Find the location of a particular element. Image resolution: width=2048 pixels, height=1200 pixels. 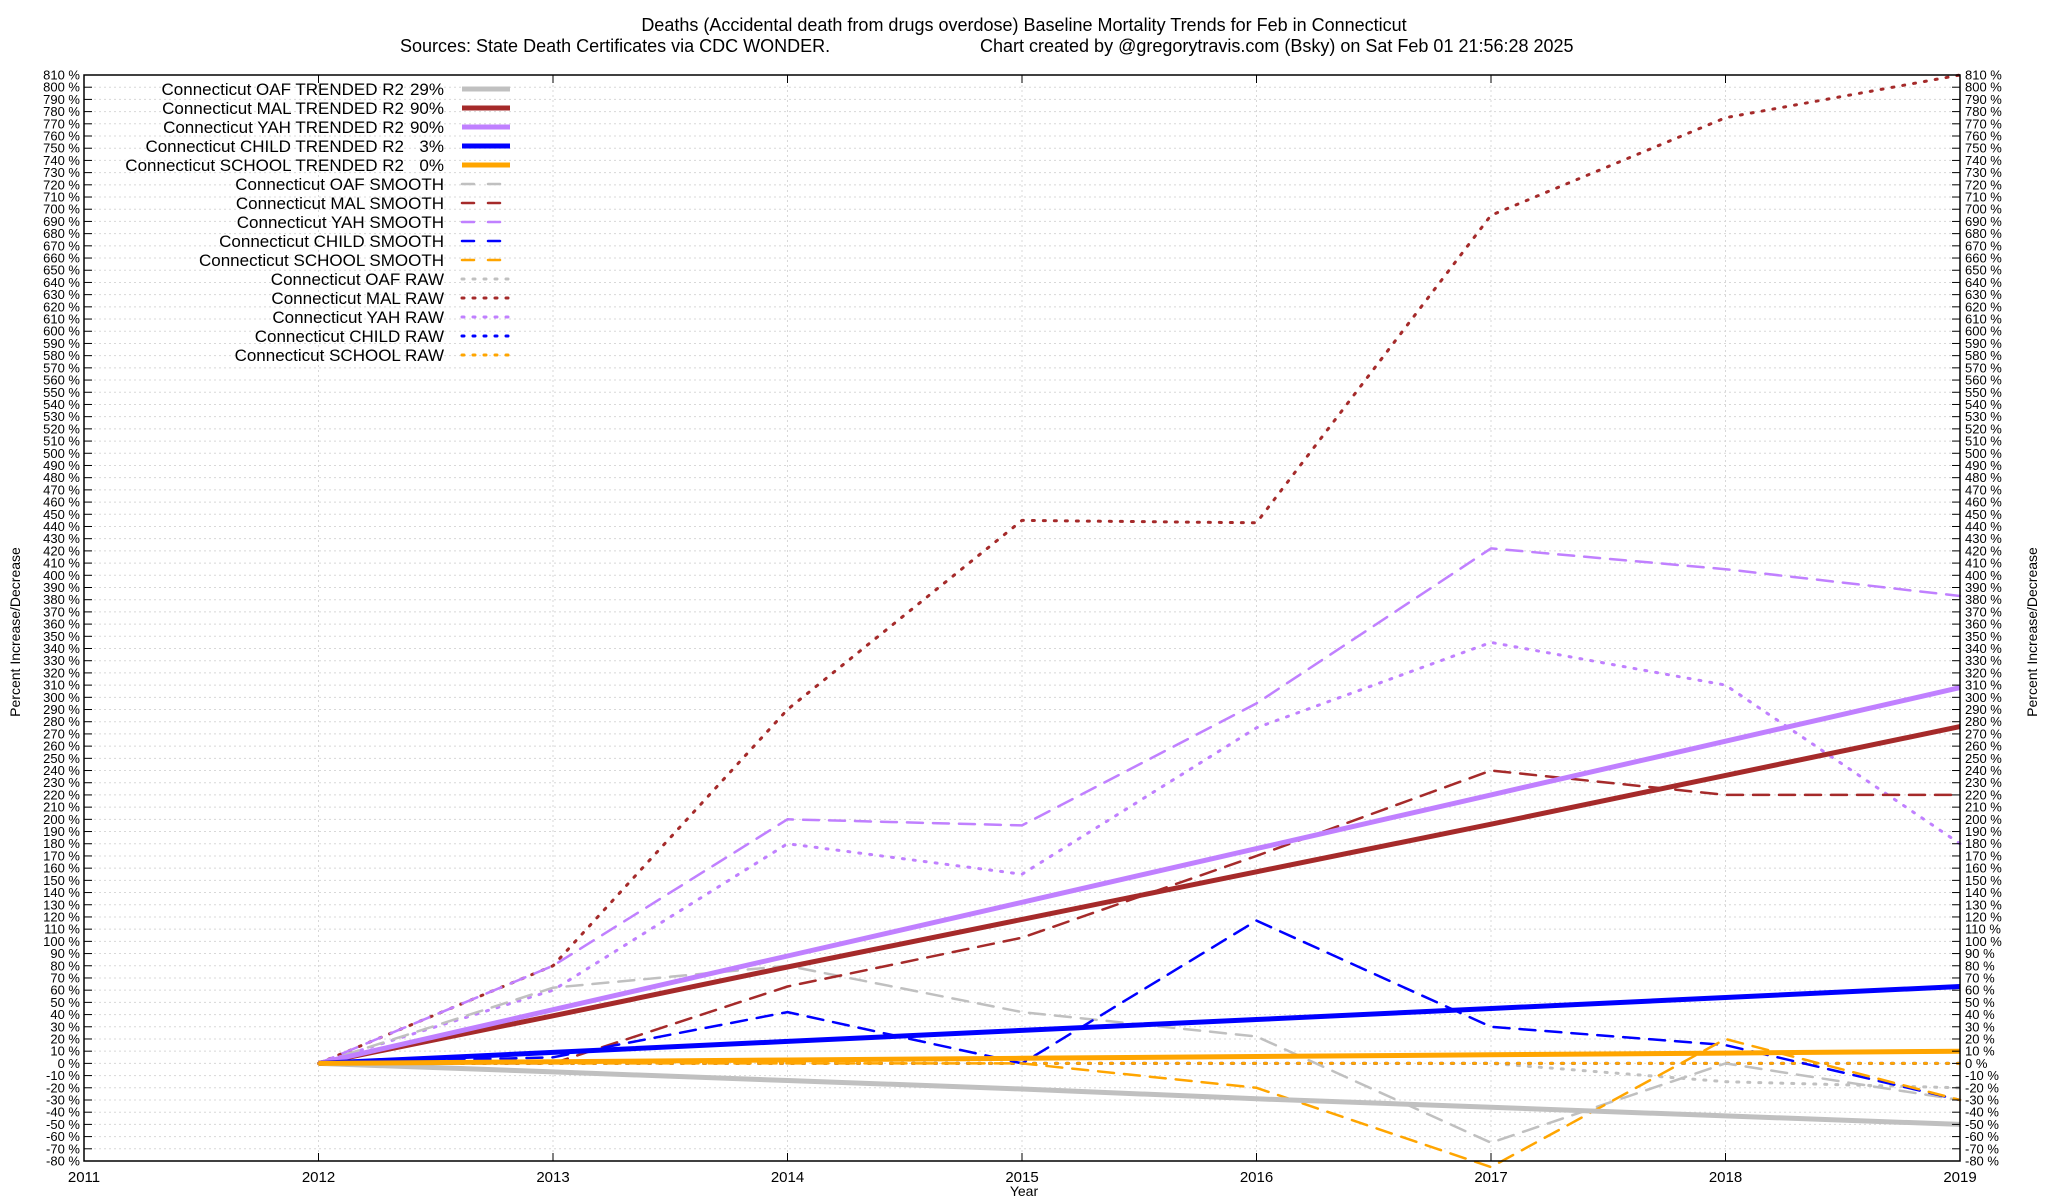

y-tick-label: 310 % is located at coordinates (61, 685).